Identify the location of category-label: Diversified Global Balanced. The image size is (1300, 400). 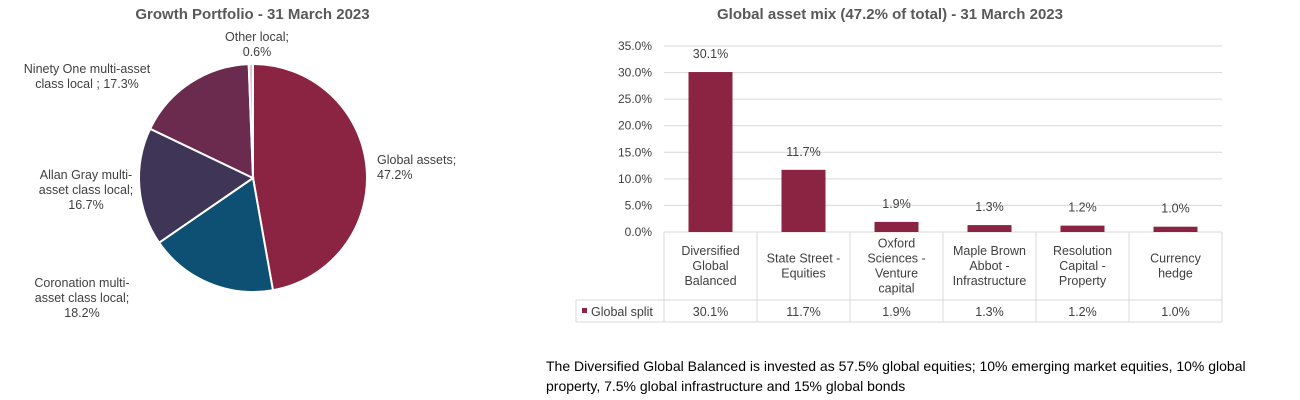
(710, 266).